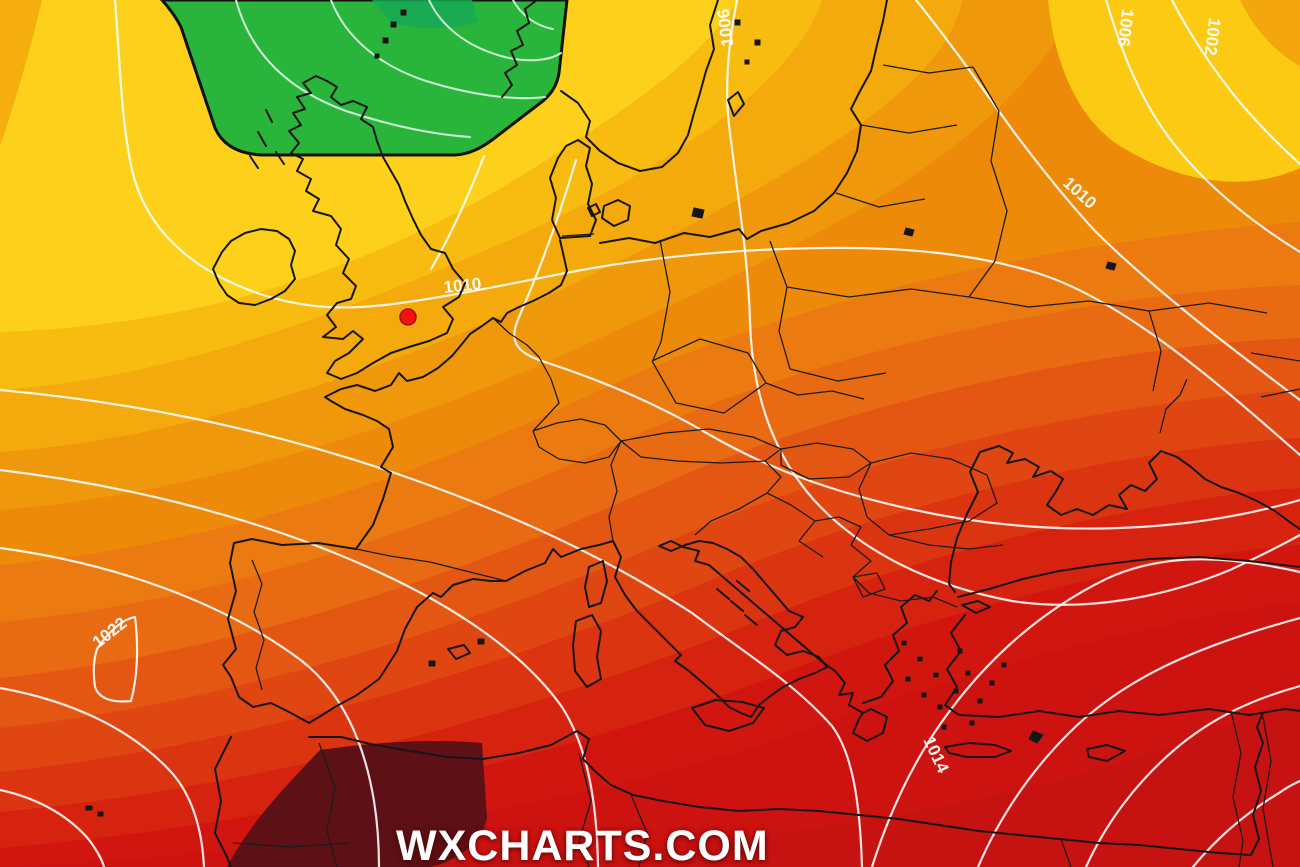 The width and height of the screenshot is (1300, 867). Describe the element at coordinates (357, 804) in the screenshot. I see `hottest-anomaly-region` at that location.